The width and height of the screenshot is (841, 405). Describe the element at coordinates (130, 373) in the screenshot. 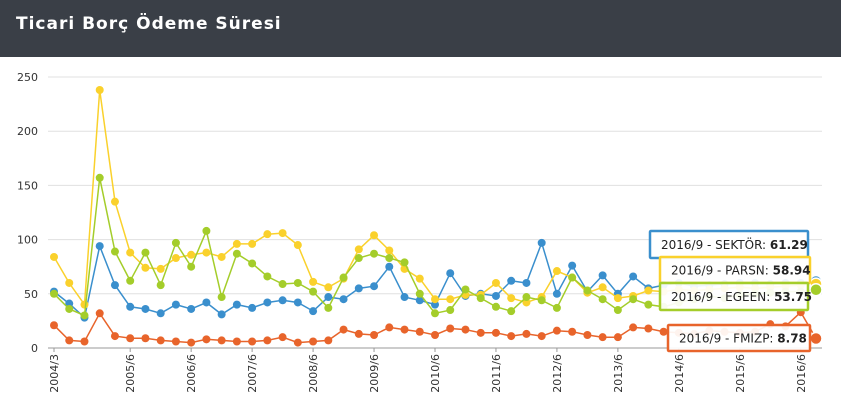

I see `x-tick-label: 2005/6` at that location.